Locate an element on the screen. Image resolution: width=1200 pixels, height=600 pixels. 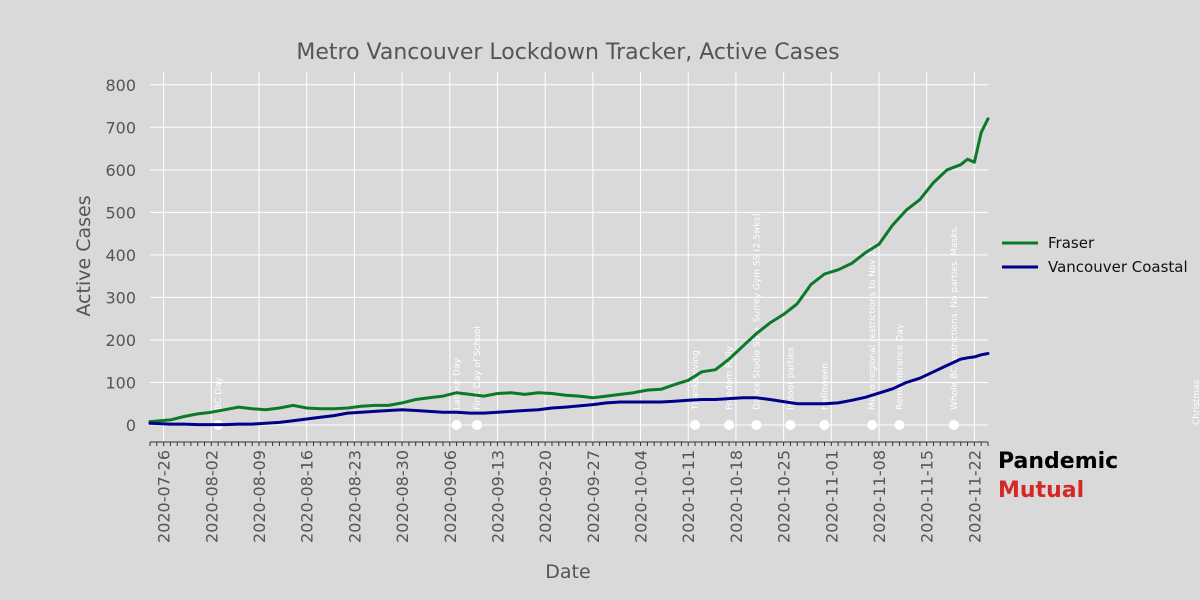
x-tick-label: 2020-11-08 is located at coordinates (879, 496).